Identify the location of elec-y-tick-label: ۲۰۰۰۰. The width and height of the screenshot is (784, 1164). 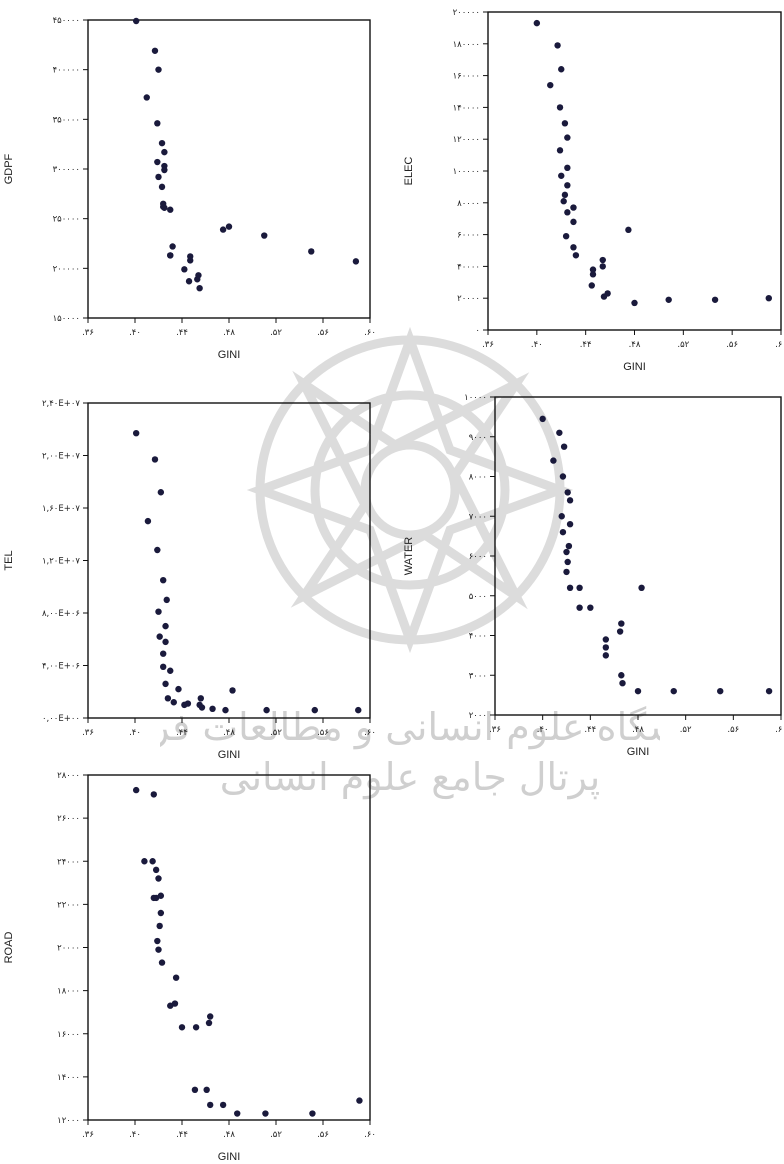
(468, 299).